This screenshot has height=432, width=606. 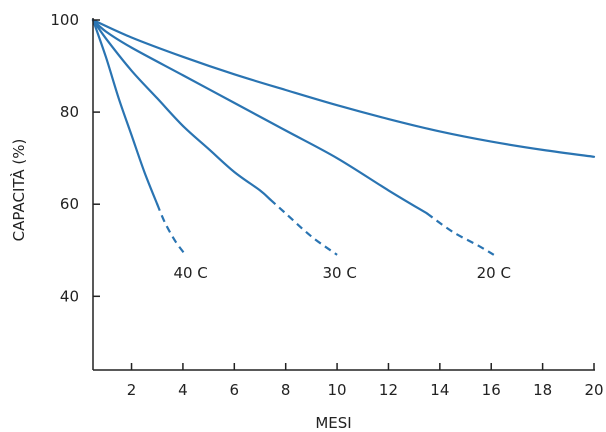 What do you see at coordinates (125, 112) in the screenshot?
I see `series-1-line` at bounding box center [125, 112].